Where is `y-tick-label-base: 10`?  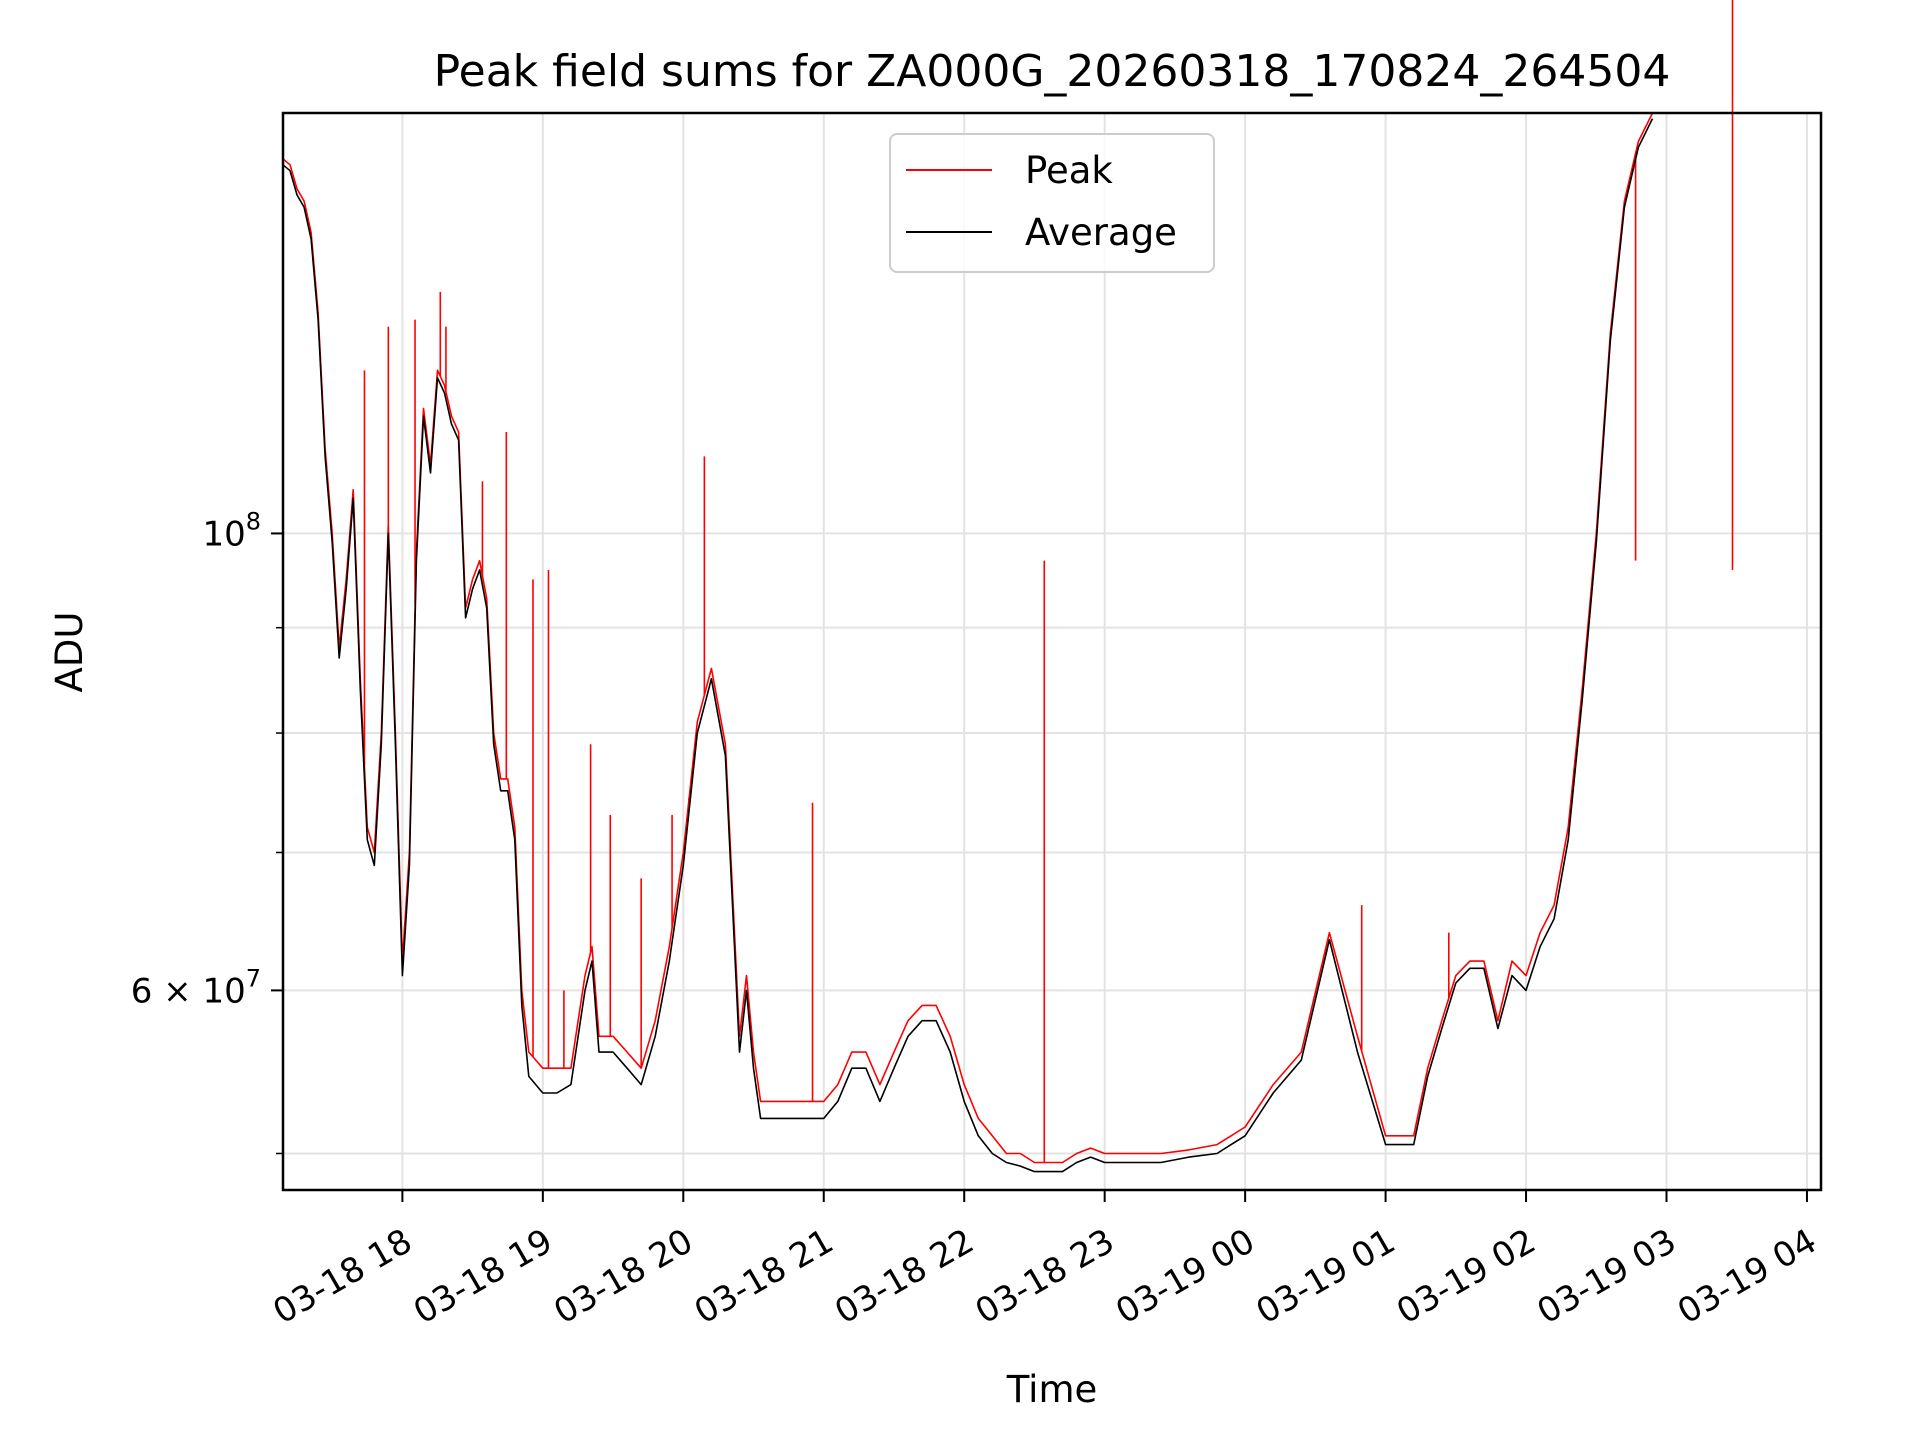
y-tick-label-base: 10 is located at coordinates (223, 534).